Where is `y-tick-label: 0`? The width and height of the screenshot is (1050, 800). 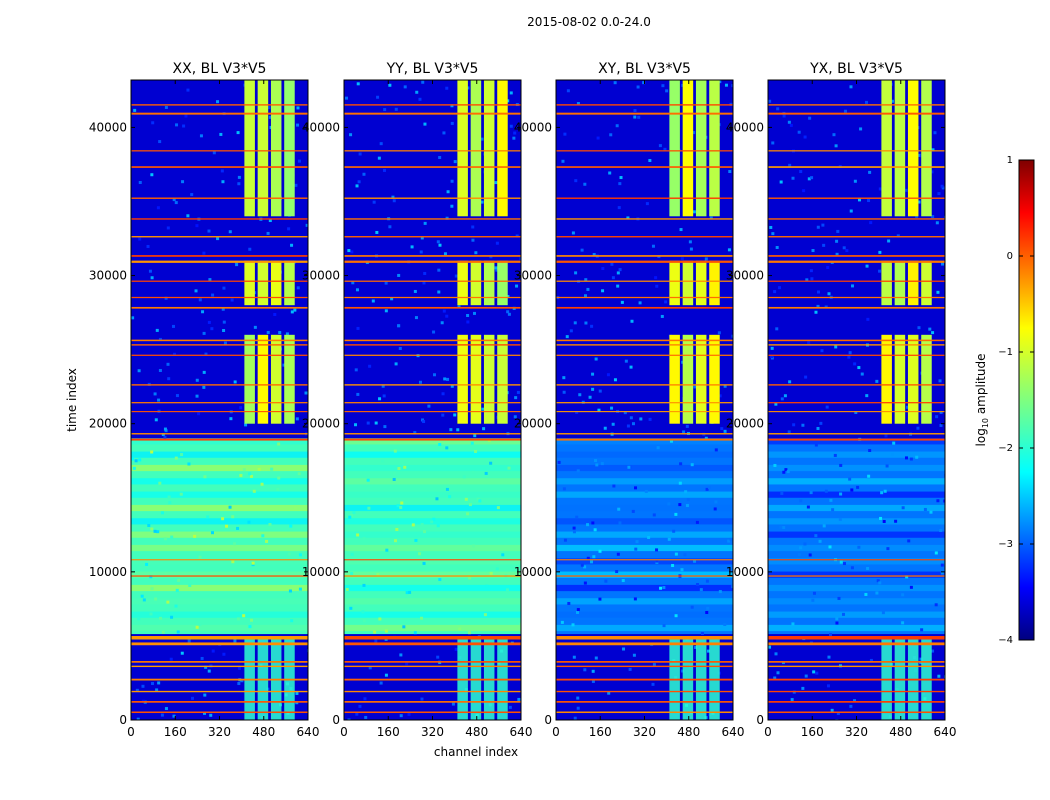
y-tick-label: 0 is located at coordinates (123, 720).